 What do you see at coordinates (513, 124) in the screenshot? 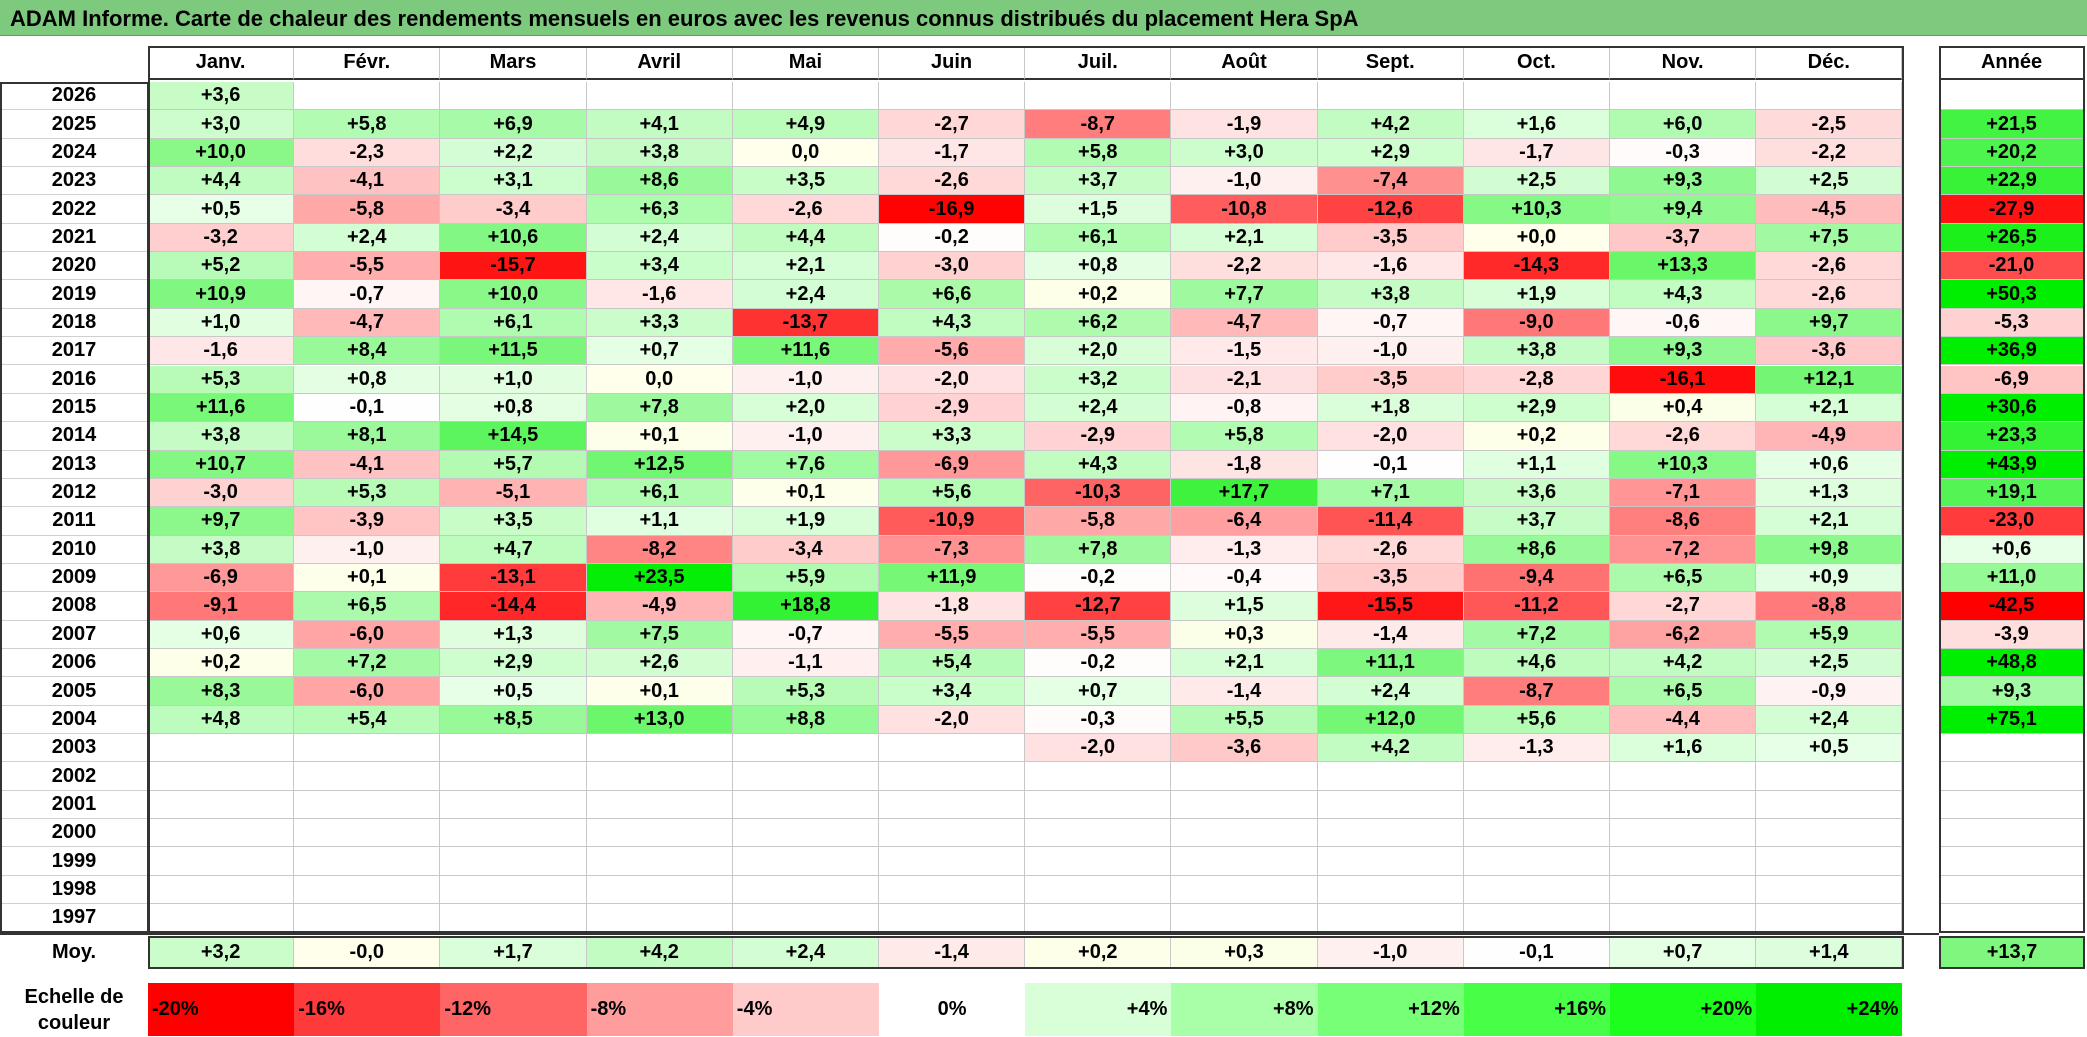
I see `heatmap-cell: +6,9` at bounding box center [513, 124].